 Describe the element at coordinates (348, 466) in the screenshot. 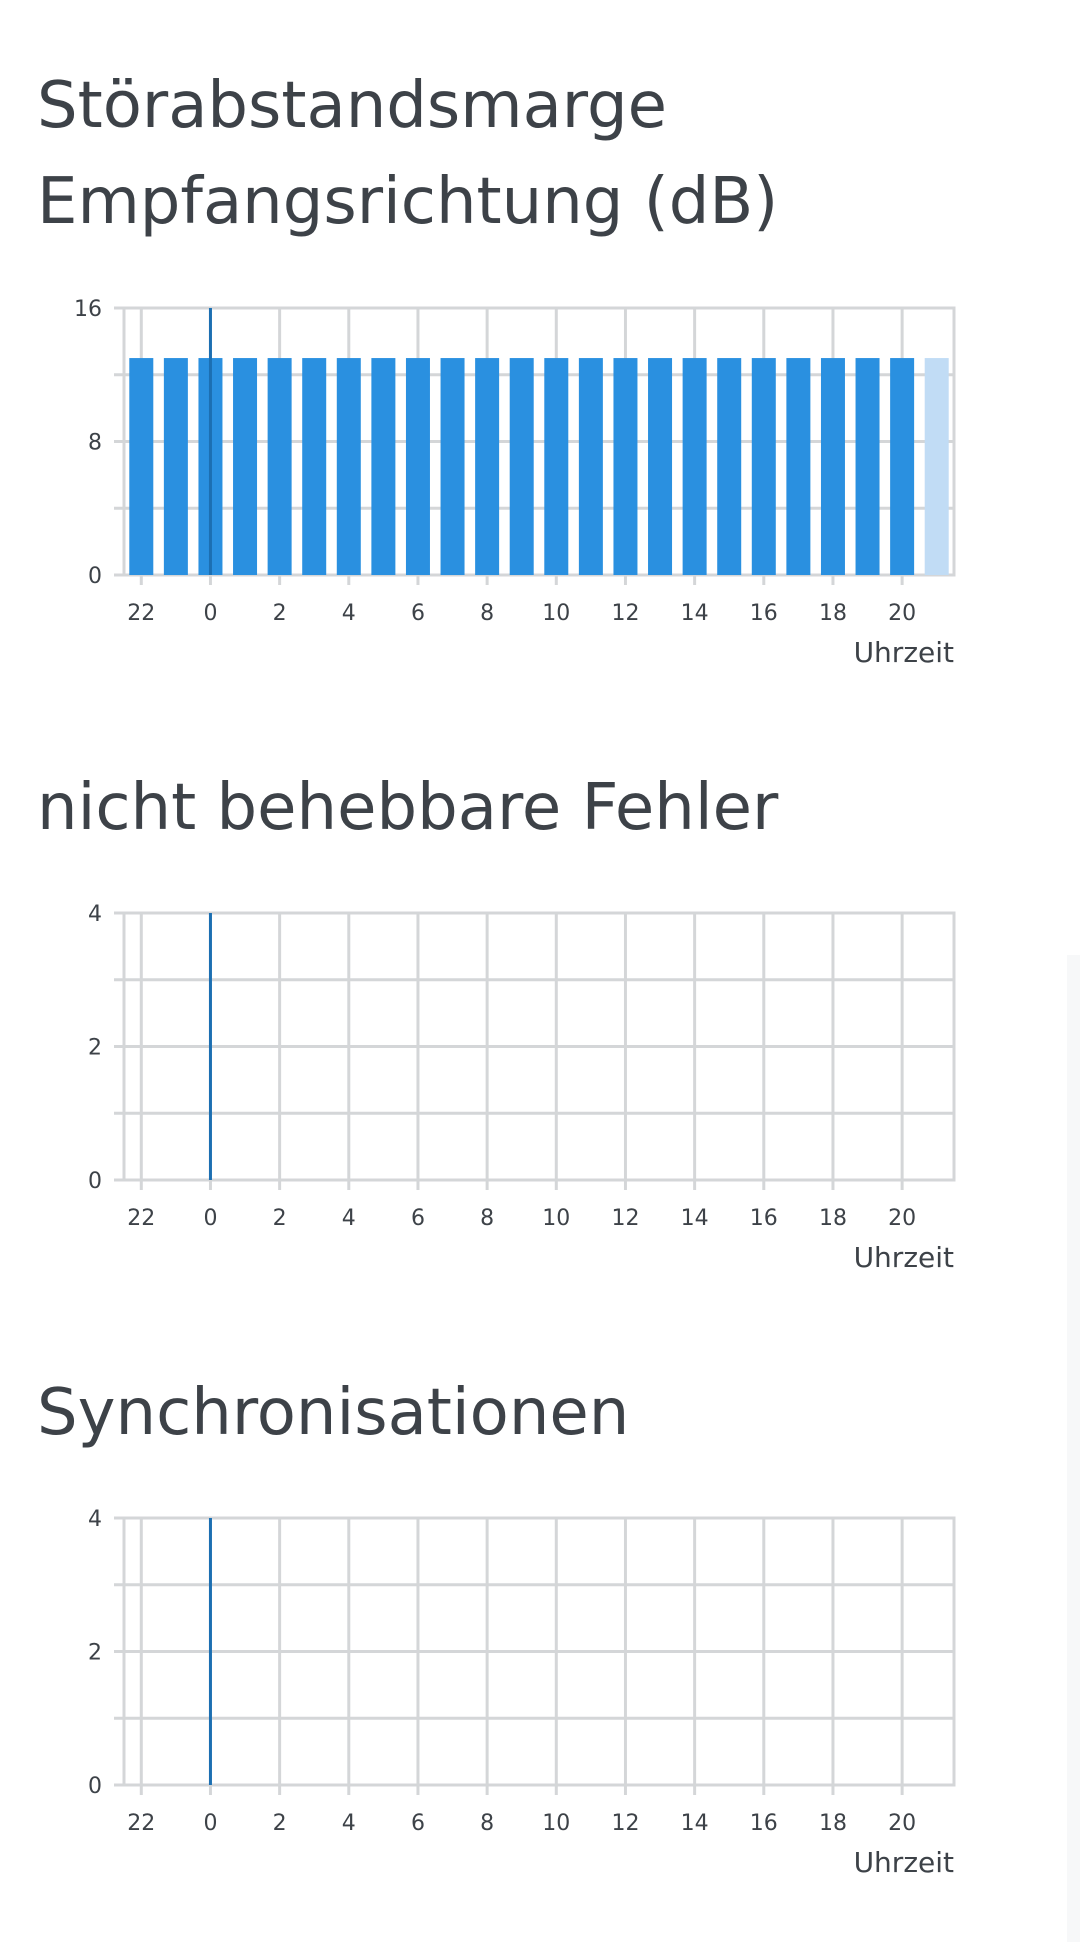

I see `bar: 4: 13` at that location.